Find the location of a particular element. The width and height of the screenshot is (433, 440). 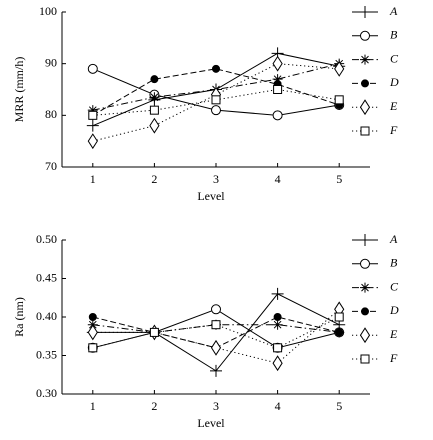

y-tick-label: 70 is located at coordinates (51, 166).